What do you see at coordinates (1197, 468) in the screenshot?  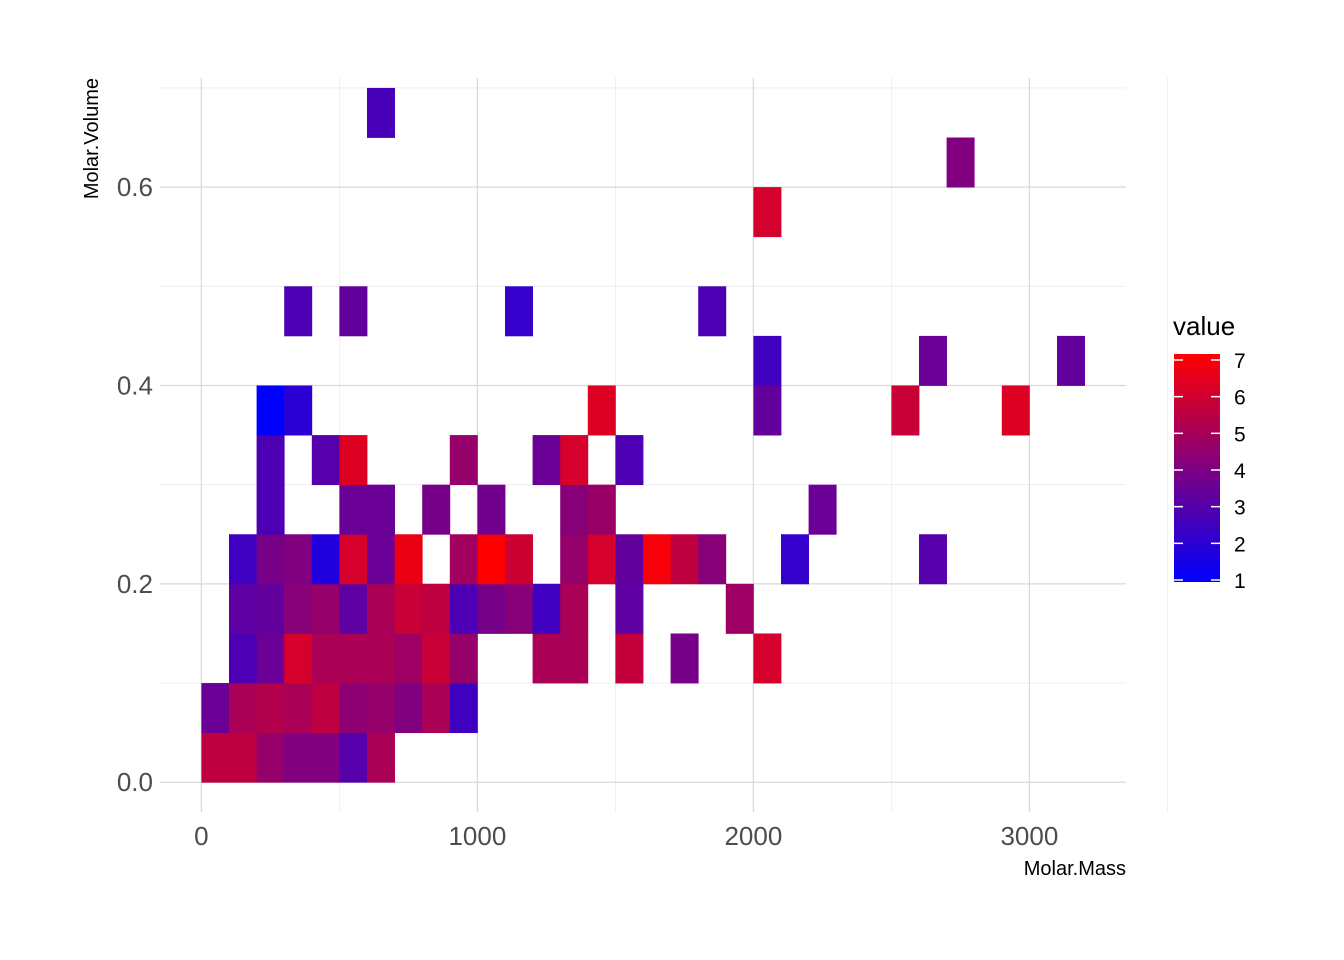 I see `legend-colorbar` at bounding box center [1197, 468].